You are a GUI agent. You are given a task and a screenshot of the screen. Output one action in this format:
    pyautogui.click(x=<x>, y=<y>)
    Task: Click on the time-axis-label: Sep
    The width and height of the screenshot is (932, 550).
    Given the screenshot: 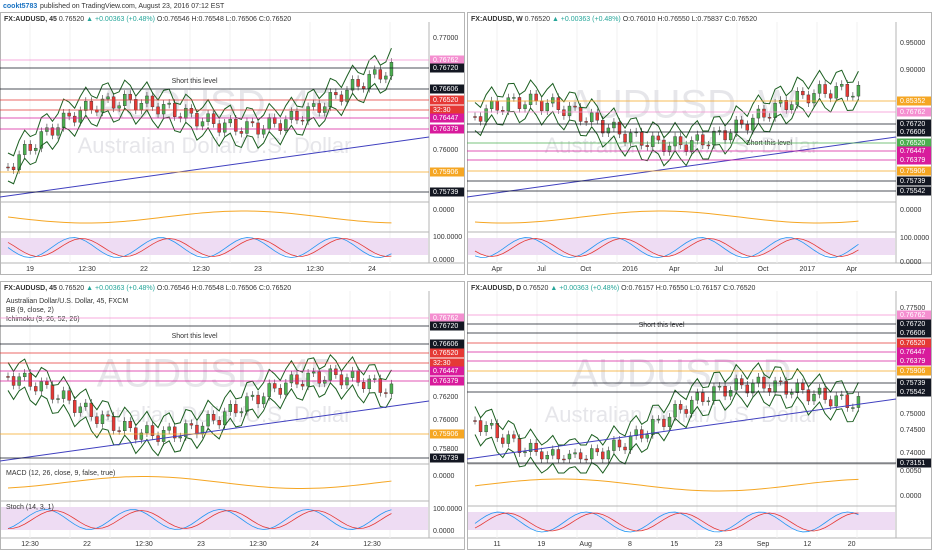 What is the action you would take?
    pyautogui.click(x=763, y=544)
    